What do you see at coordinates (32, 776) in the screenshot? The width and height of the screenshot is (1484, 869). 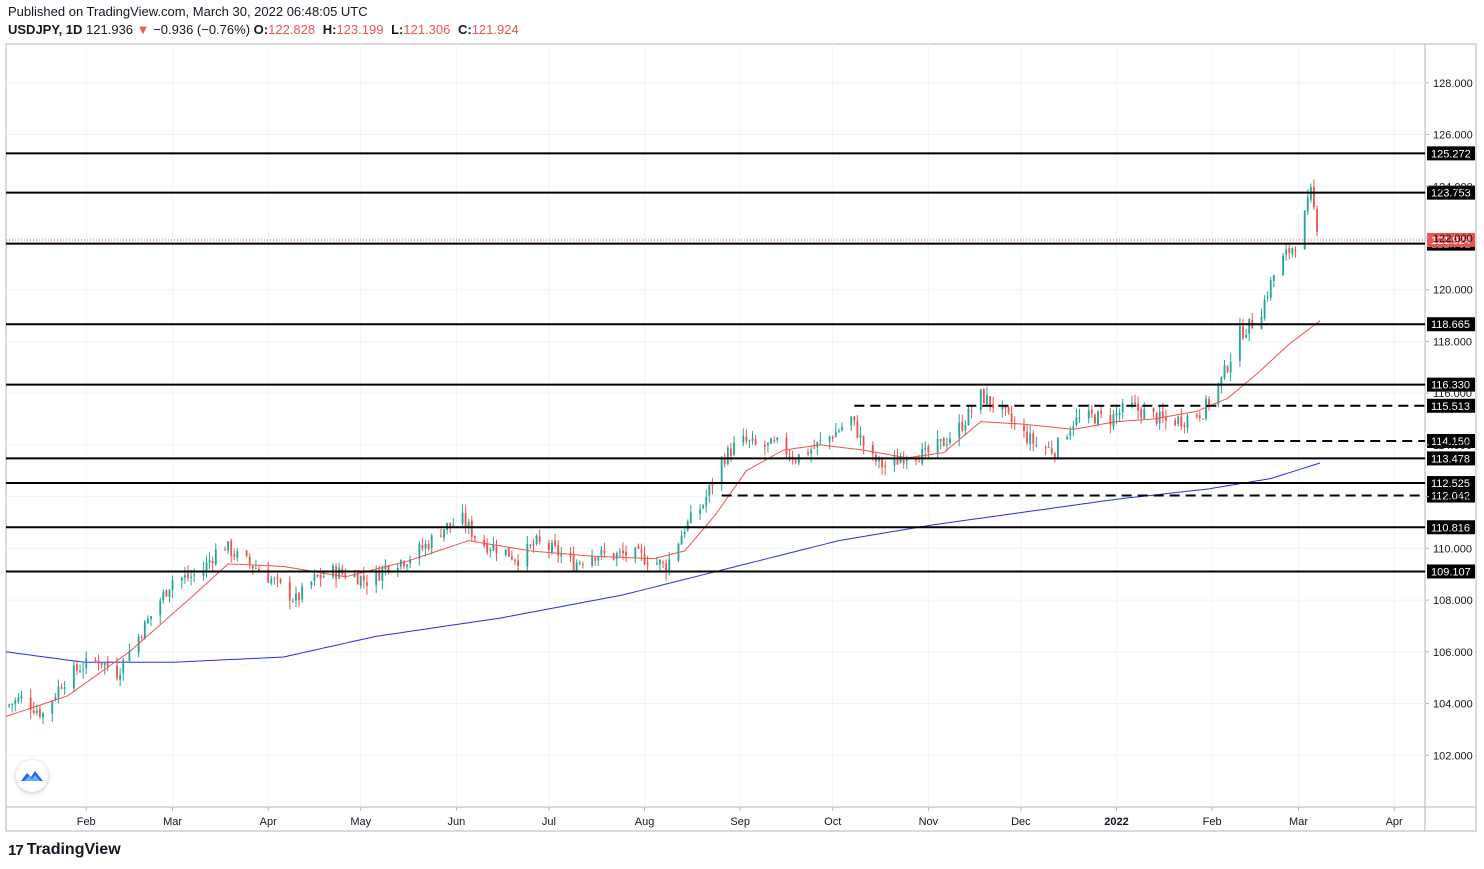 I see `tradingview-badge` at bounding box center [32, 776].